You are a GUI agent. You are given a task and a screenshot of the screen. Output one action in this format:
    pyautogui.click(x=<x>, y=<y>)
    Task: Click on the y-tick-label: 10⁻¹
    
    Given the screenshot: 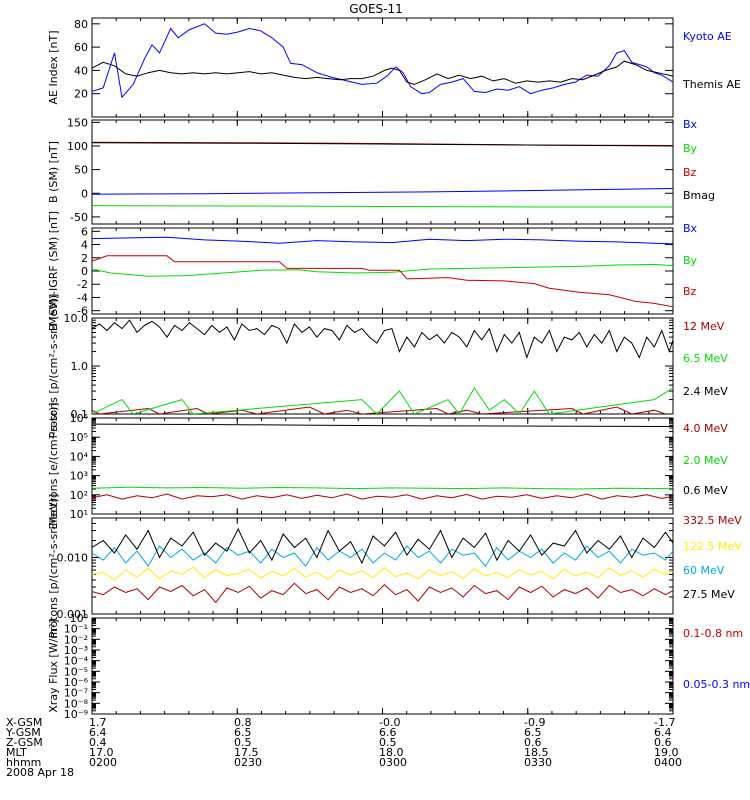 What is the action you would take?
    pyautogui.click(x=76, y=629)
    